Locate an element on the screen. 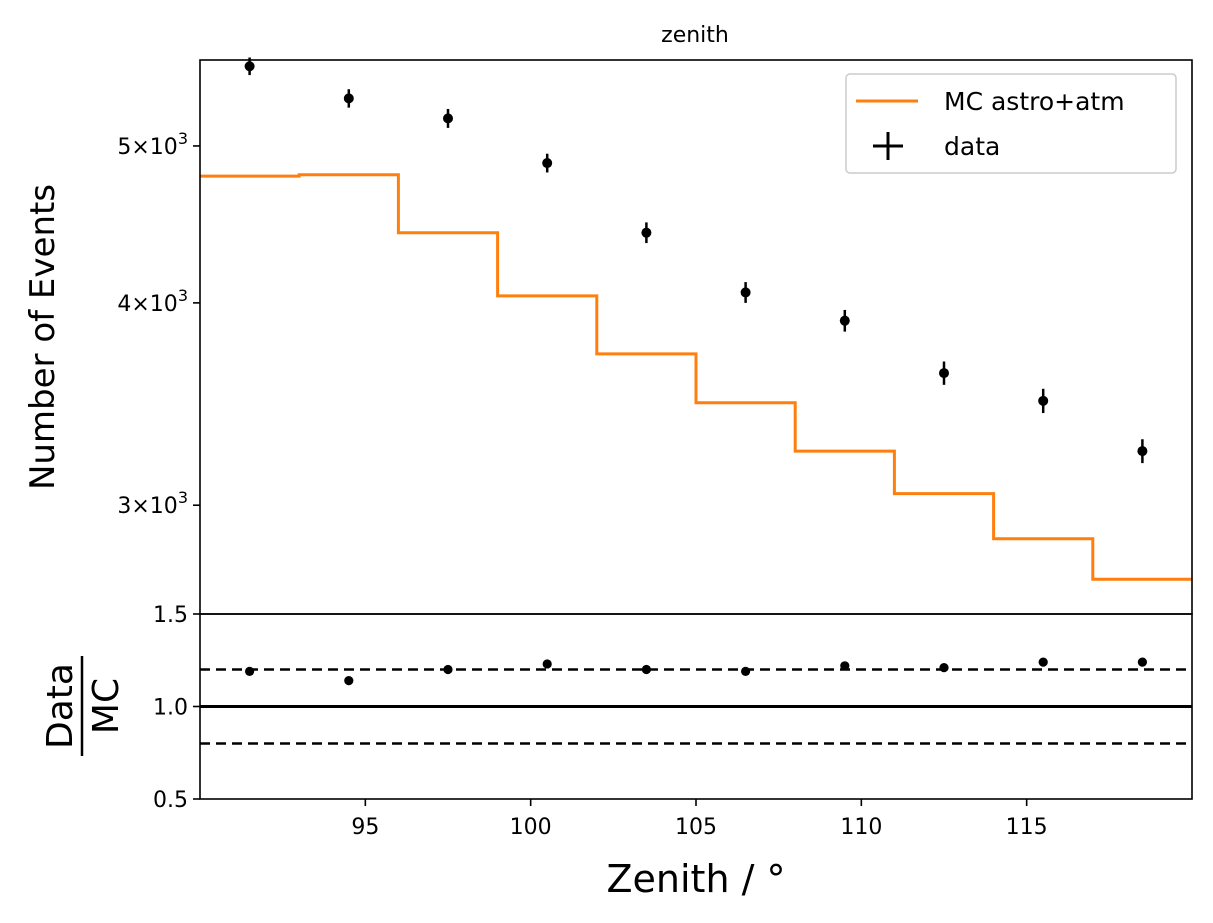  legend-data-label: data is located at coordinates (972, 146).